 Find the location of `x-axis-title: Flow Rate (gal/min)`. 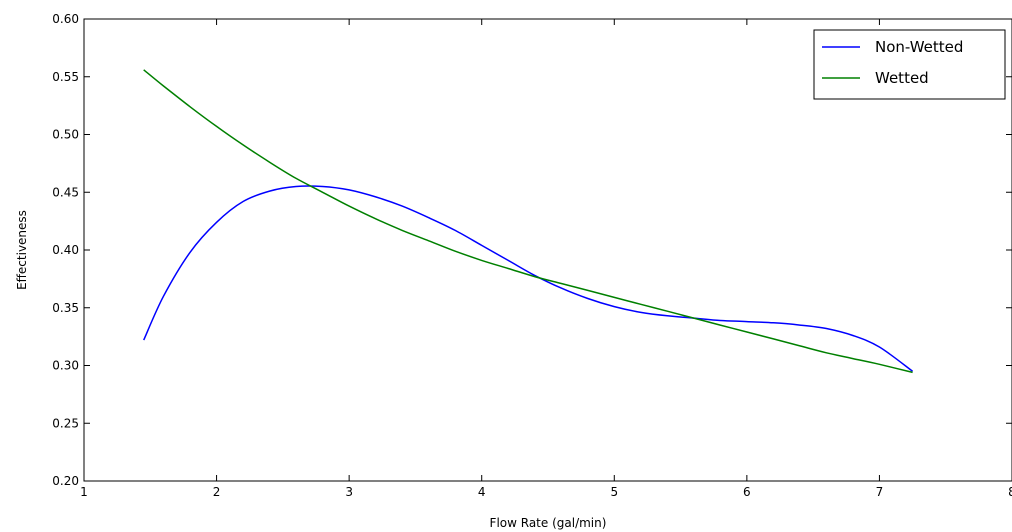

x-axis-title: Flow Rate (gal/min) is located at coordinates (548, 523).